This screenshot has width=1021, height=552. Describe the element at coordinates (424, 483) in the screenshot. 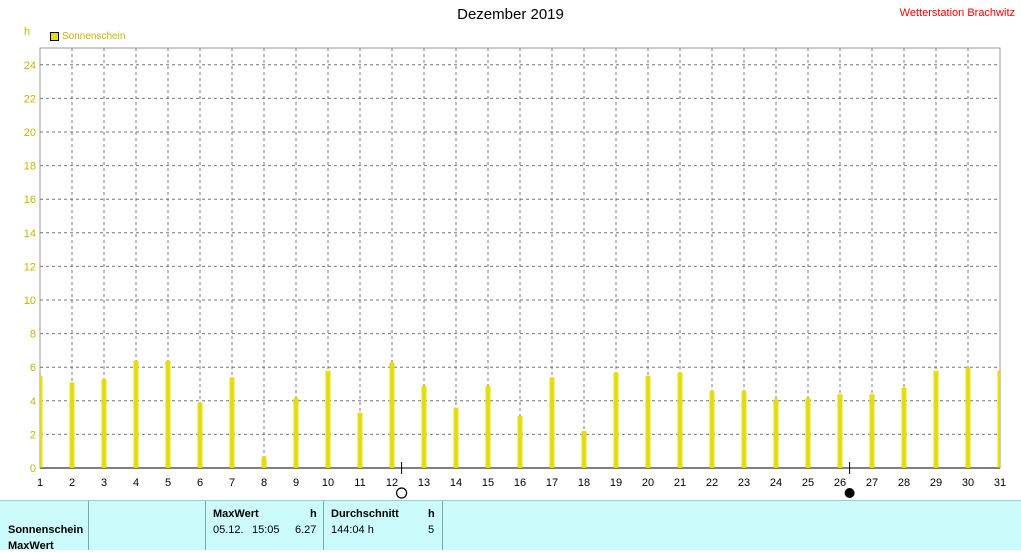

I see `x-tick-label: 13` at that location.